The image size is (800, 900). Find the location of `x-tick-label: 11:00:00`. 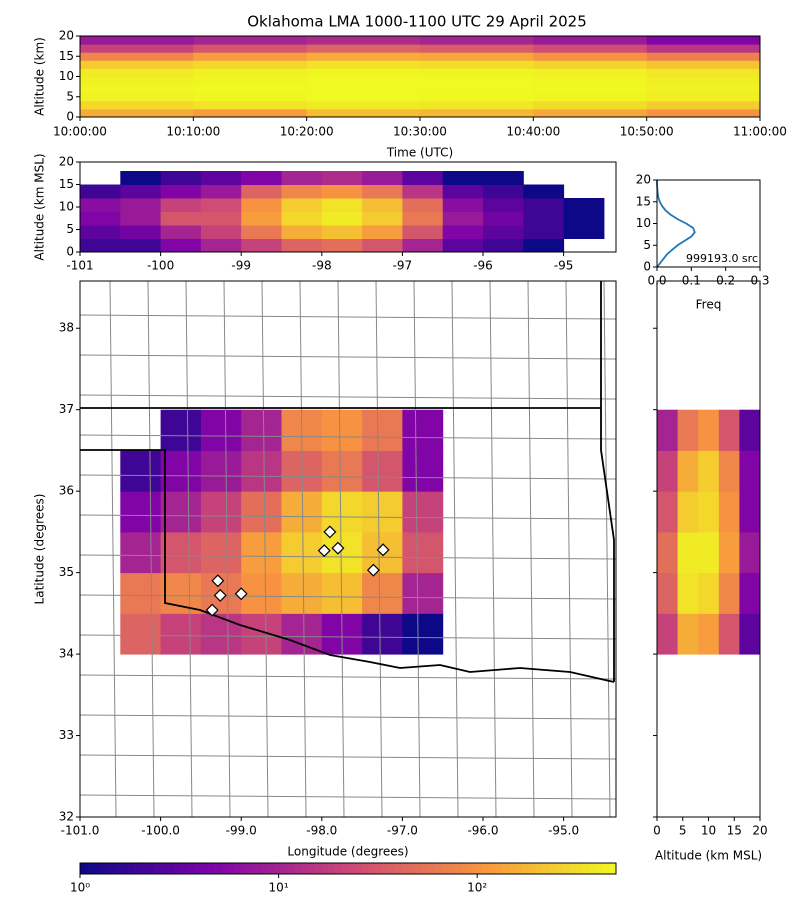

x-tick-label: 11:00:00 is located at coordinates (760, 132).